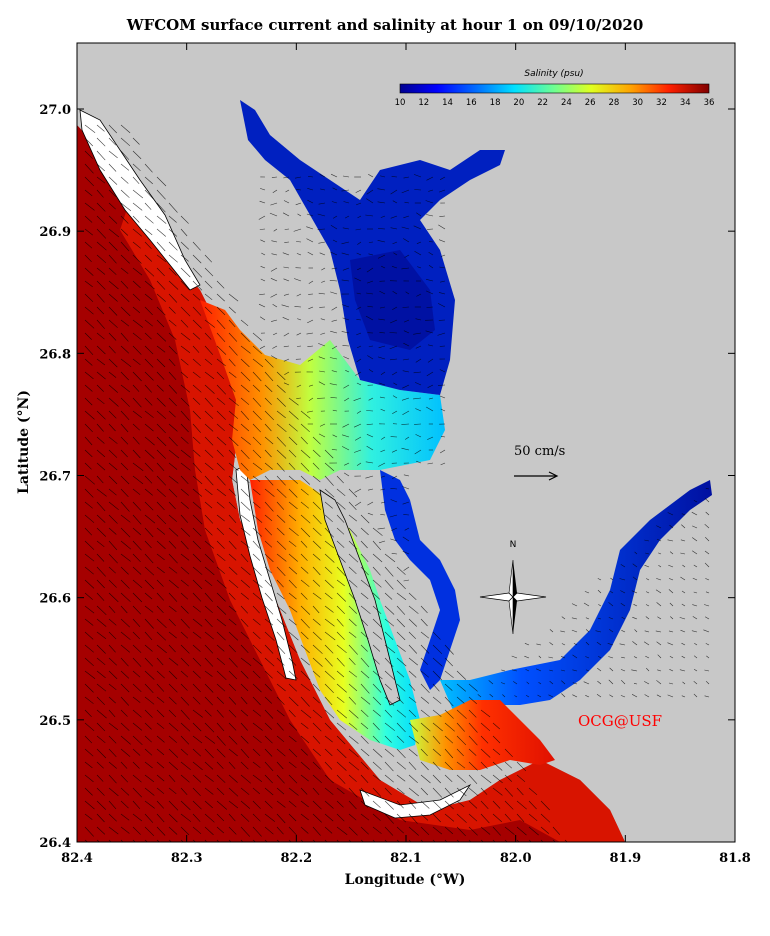 This screenshot has width=770, height=936. Describe the element at coordinates (415, 801) in the screenshot. I see `sanibel-shore` at that location.